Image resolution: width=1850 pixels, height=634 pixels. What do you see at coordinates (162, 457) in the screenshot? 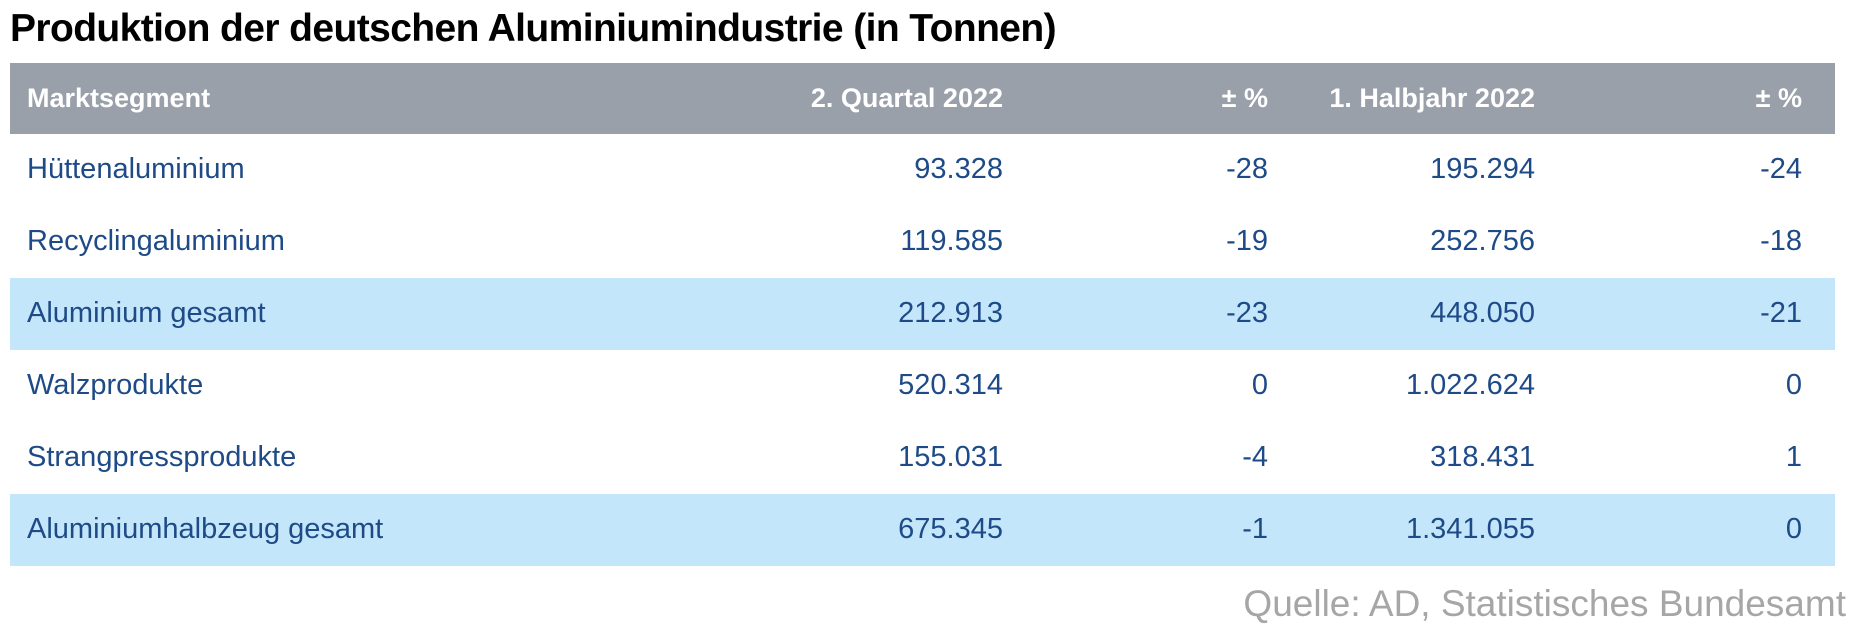
I see `segment-cell: Strangpressprodukte` at bounding box center [162, 457].